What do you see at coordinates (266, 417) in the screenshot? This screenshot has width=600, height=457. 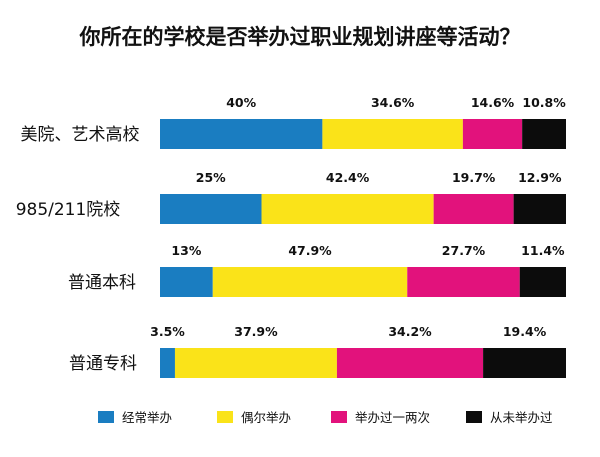 I see `legend-label: 偶尔举办` at bounding box center [266, 417].